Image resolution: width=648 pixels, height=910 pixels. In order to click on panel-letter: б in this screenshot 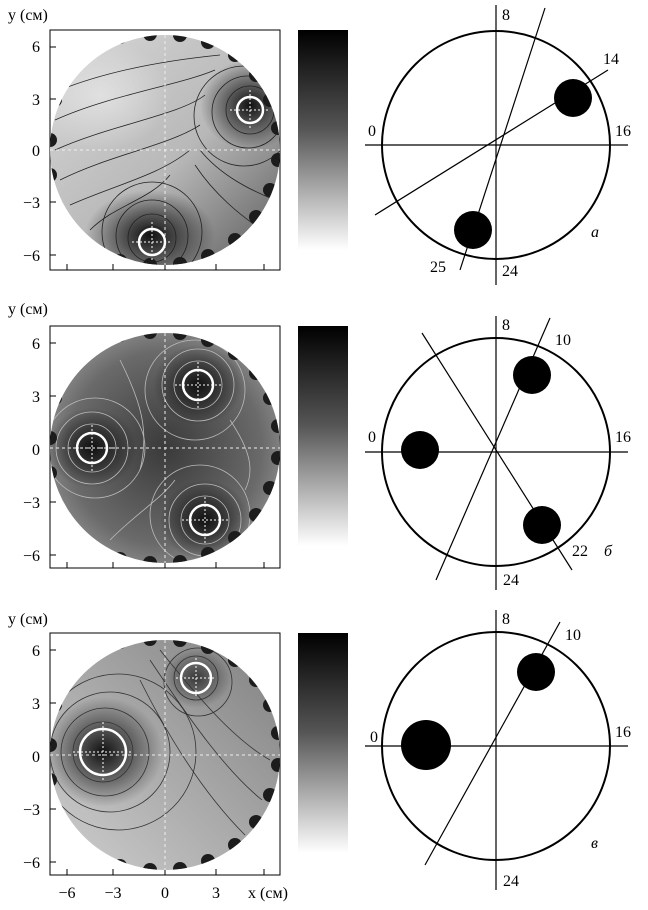, I will do `click(608, 551)`.